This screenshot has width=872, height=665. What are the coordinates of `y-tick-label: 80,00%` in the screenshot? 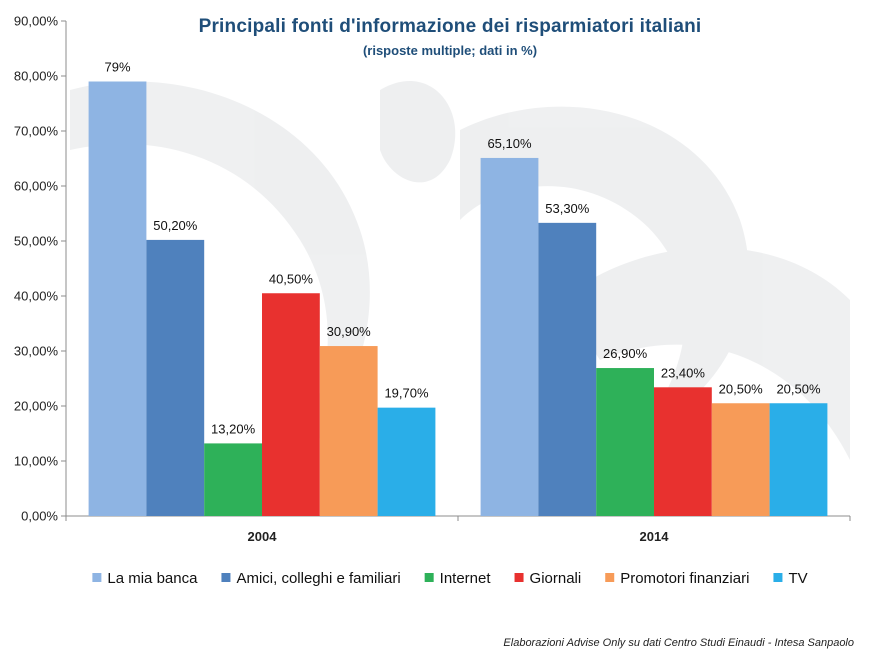 It's located at (36, 76).